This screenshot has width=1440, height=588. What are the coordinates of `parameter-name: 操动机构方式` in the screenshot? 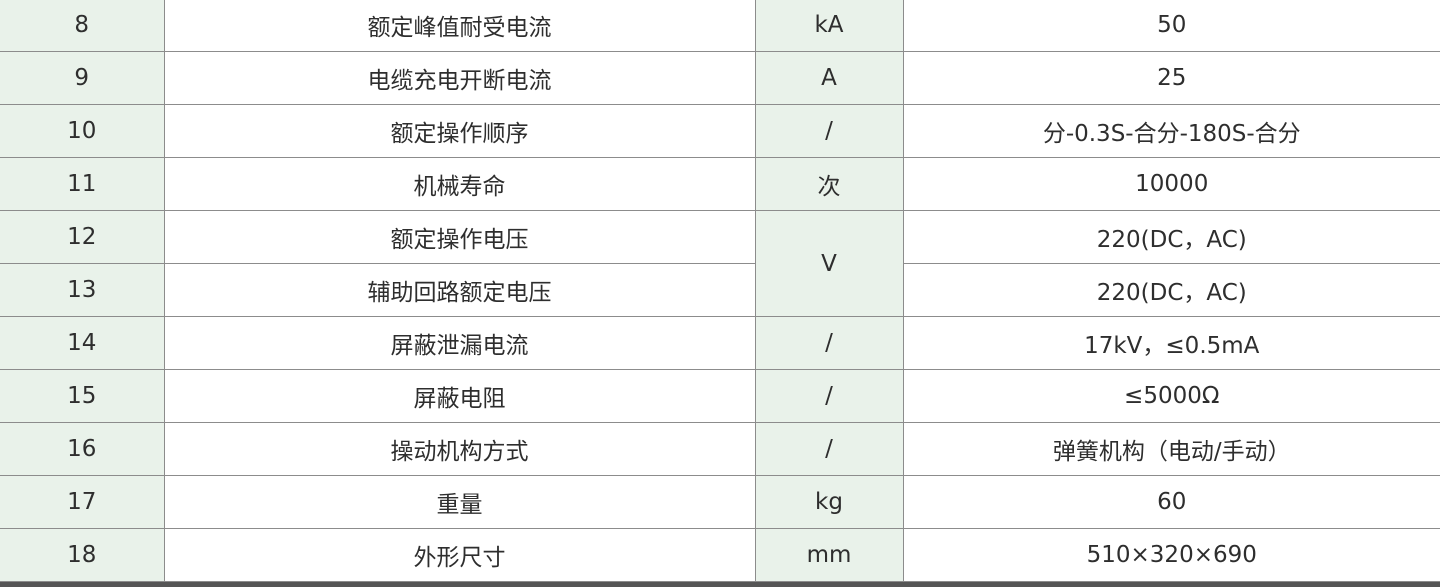 It's located at (459, 449).